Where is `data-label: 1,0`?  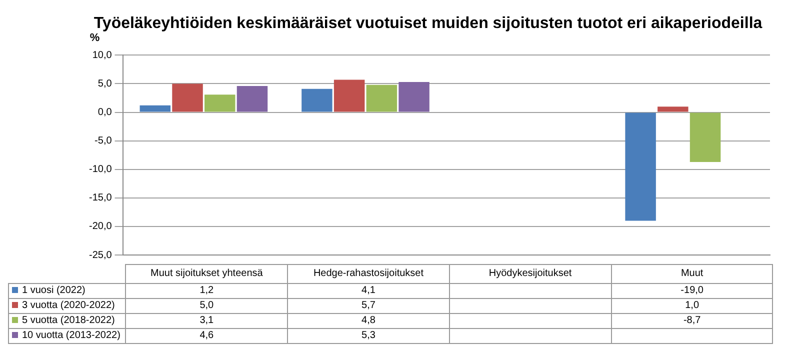 data-label: 1,0 is located at coordinates (692, 305).